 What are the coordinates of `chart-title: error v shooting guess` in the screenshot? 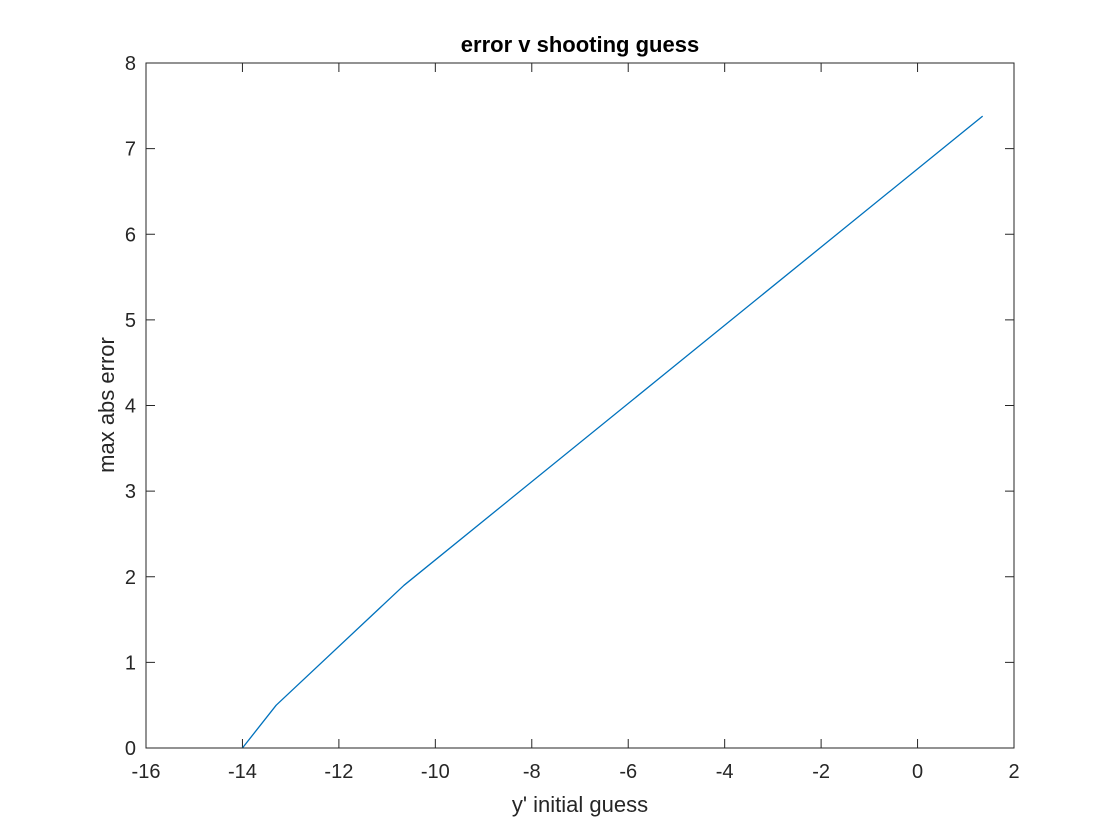 It's located at (580, 44).